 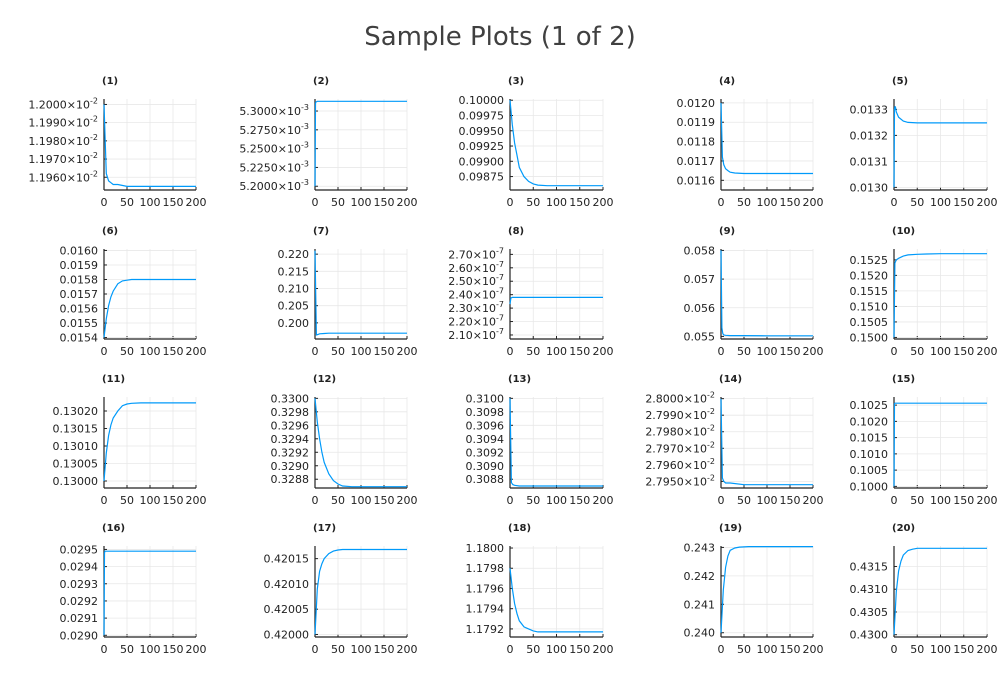 I want to click on y-tick-label: 5.2250×10⁻³, so click(x=274, y=166).